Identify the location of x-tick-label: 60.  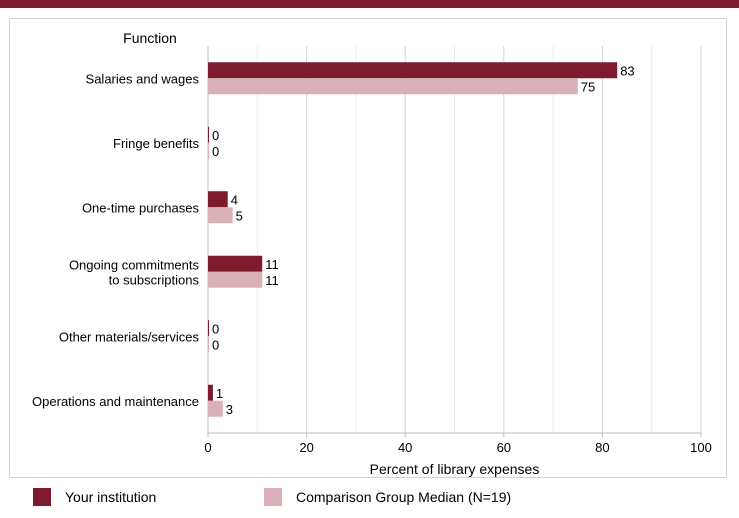
(504, 447).